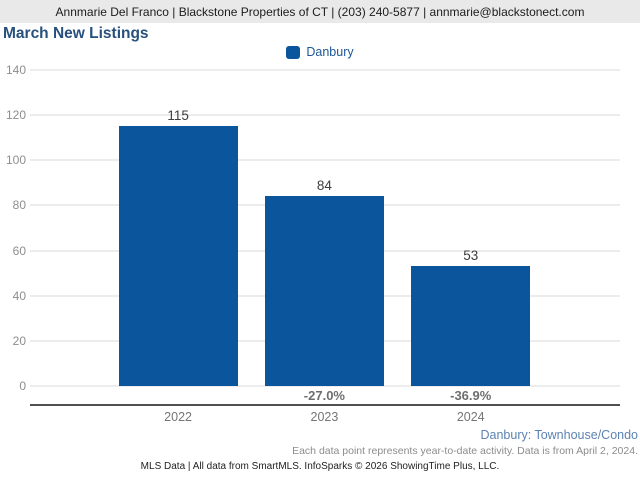 The width and height of the screenshot is (640, 480). What do you see at coordinates (178, 256) in the screenshot?
I see `bar-2022` at bounding box center [178, 256].